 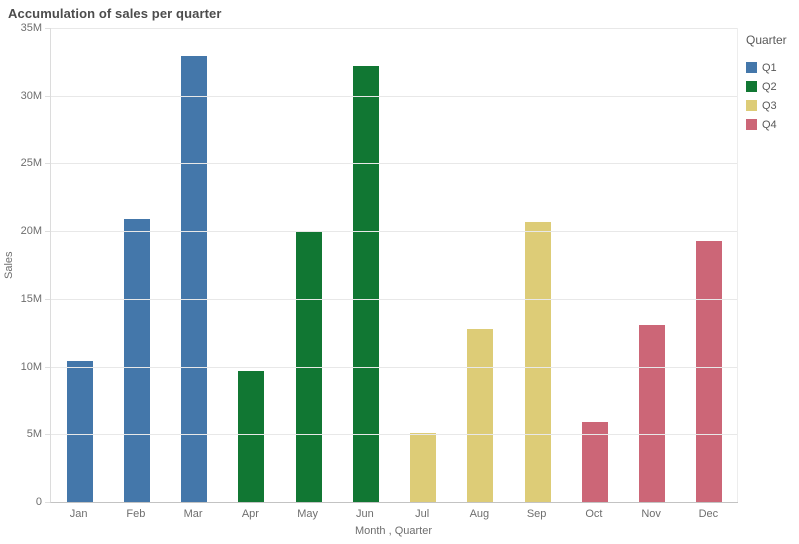 What do you see at coordinates (47, 164) in the screenshot?
I see `y-tick-mark-25m` at bounding box center [47, 164].